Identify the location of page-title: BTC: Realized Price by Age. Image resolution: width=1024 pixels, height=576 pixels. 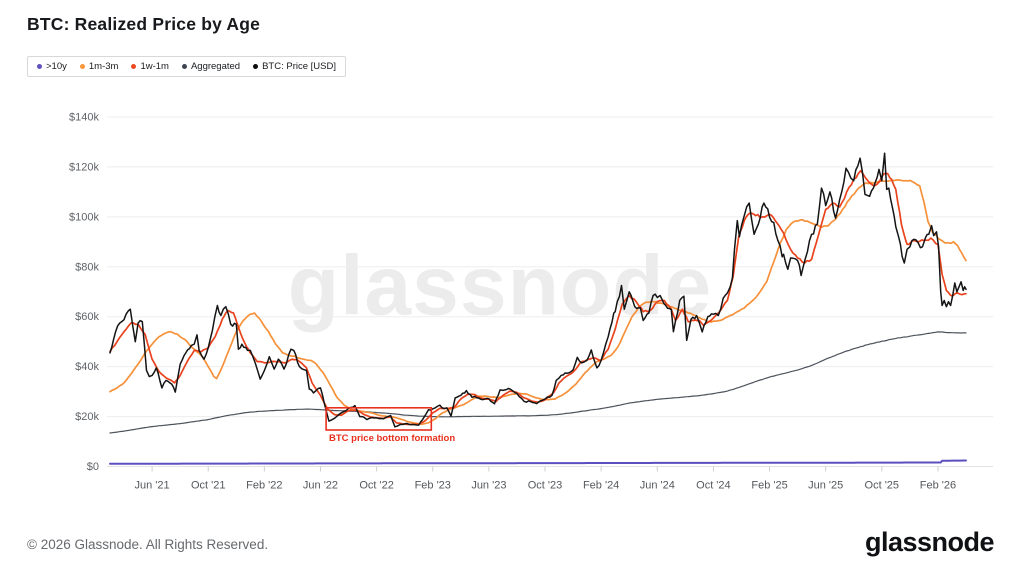
(144, 24).